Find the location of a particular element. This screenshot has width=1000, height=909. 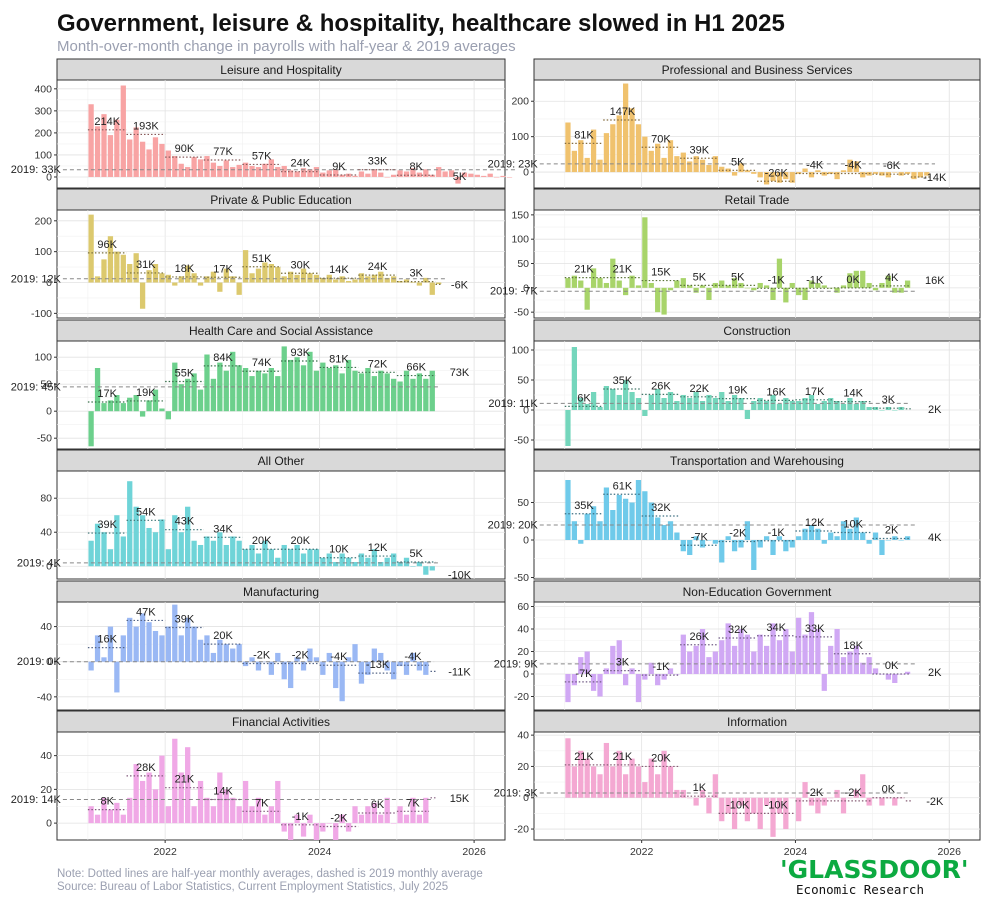

panel-title: Non-Education Government is located at coordinates (757, 592).